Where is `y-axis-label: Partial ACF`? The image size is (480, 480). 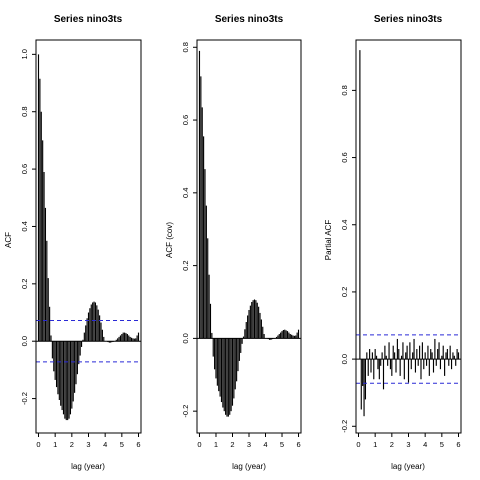 y-axis-label: Partial ACF is located at coordinates (328, 240).